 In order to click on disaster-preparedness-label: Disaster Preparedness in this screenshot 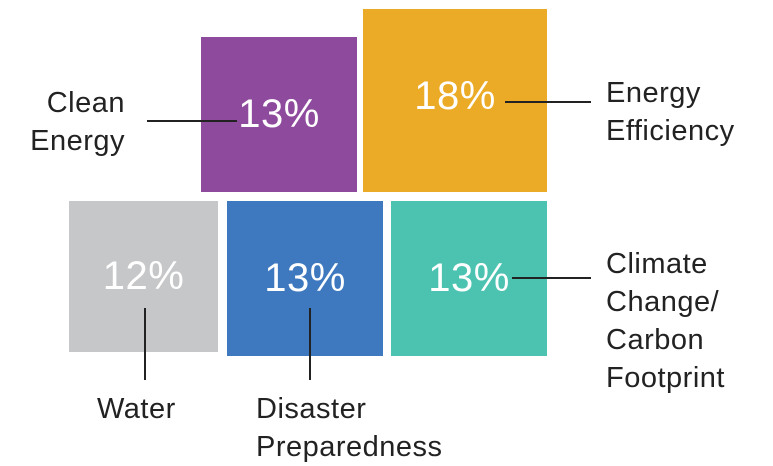, I will do `click(349, 428)`.